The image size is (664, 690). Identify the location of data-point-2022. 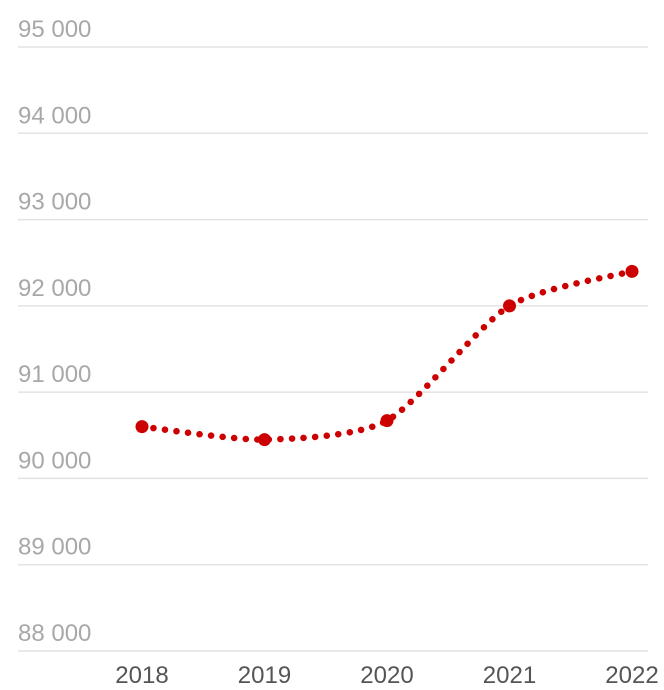
(632, 271).